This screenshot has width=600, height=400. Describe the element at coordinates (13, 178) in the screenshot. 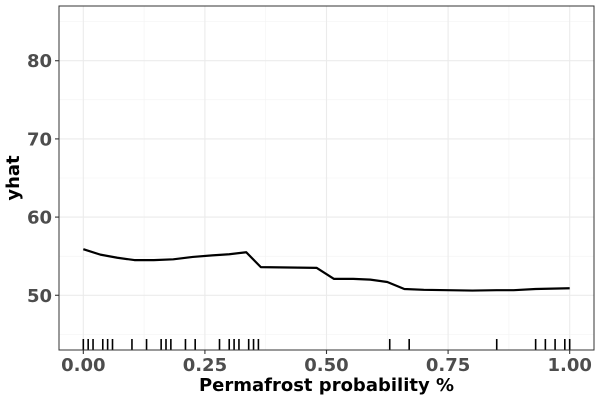

I see `y-axis-title: yhat` at that location.